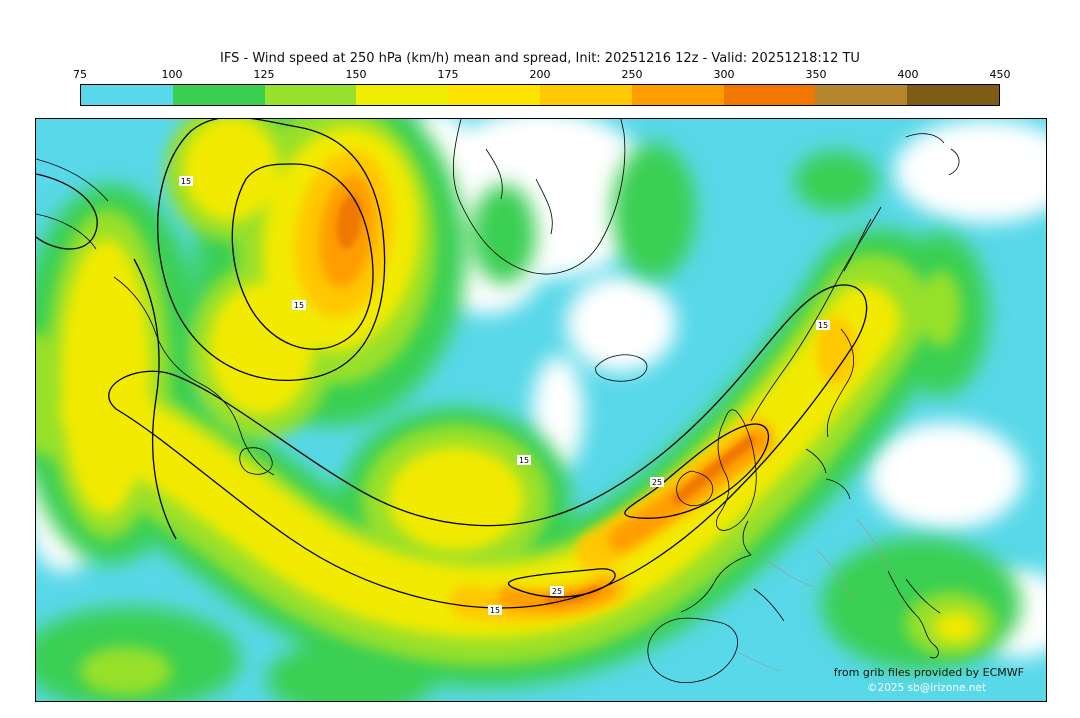  Describe the element at coordinates (172, 74) in the screenshot. I see `colorbar-tick-label: 100` at that location.